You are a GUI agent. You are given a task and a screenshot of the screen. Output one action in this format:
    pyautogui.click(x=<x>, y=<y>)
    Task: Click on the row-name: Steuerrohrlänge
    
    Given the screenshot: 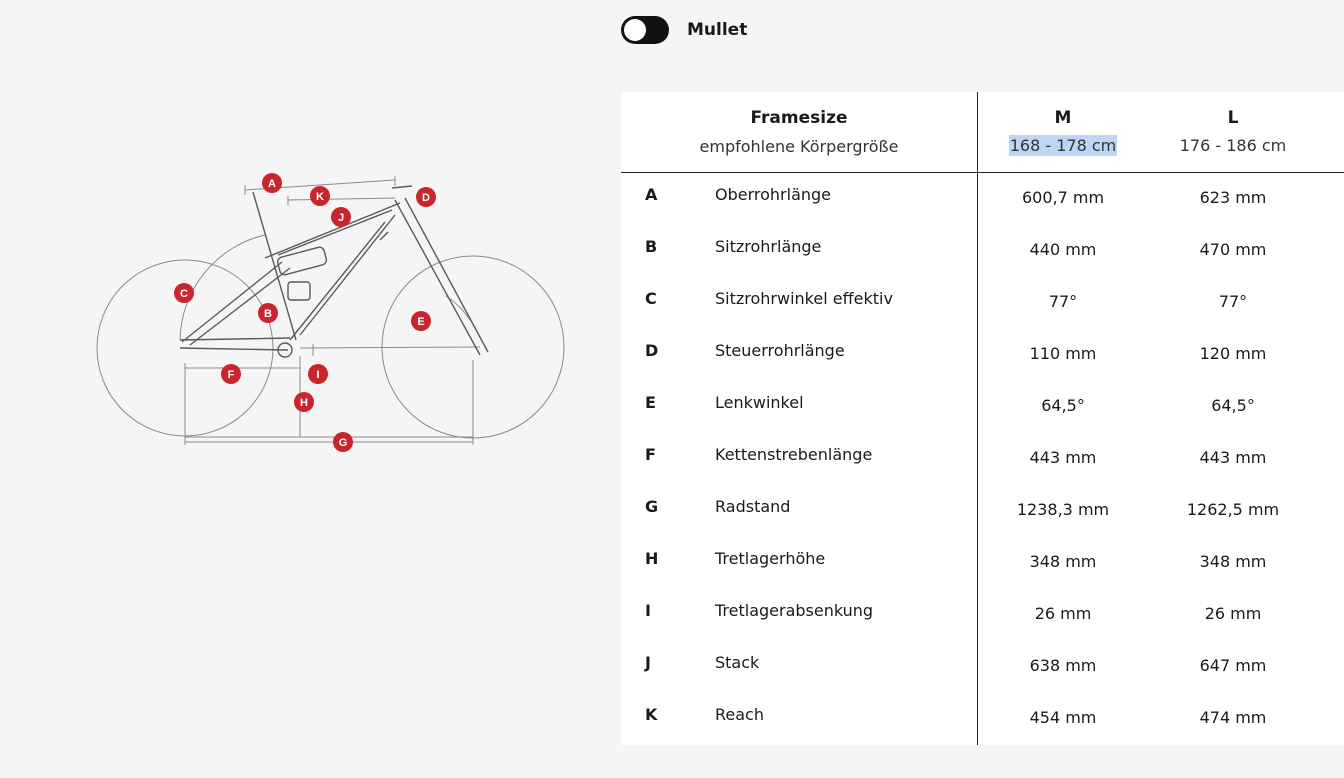 What is the action you would take?
    pyautogui.click(x=780, y=350)
    